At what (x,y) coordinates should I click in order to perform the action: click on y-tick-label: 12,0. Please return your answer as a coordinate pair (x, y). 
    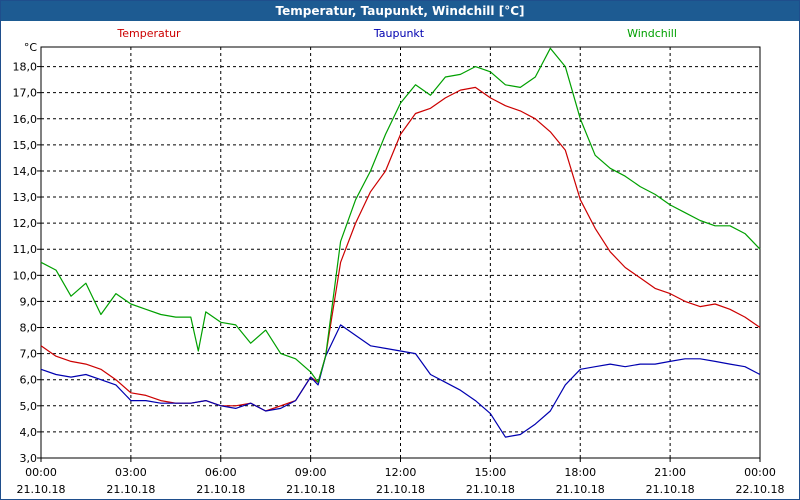
    Looking at the image, I should click on (25, 223).